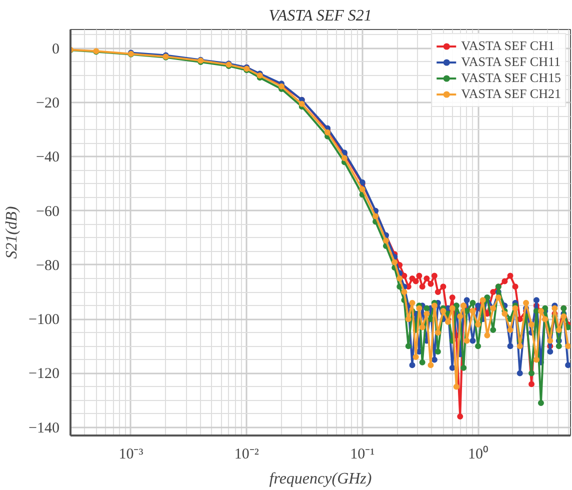 The image size is (572, 490). I want to click on y-tick-label: 0, so click(56, 49).